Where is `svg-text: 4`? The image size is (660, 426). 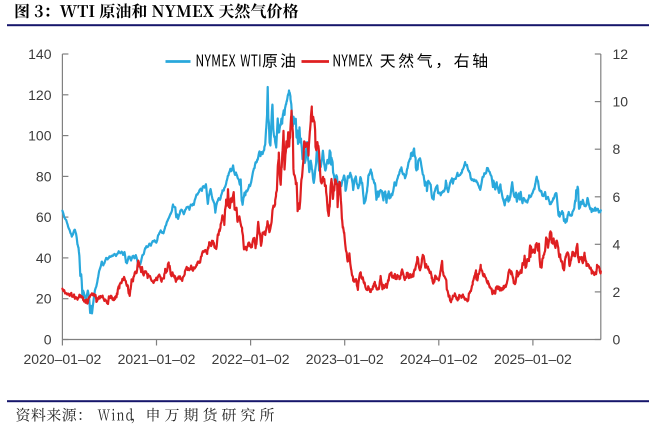
svg-text: 4 is located at coordinates (617, 244).